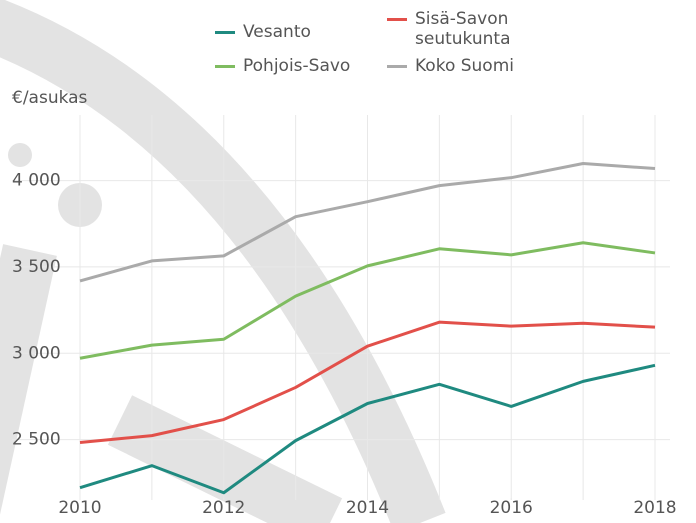  Describe the element at coordinates (464, 66) in the screenshot. I see `legend-label: Koko Suomi` at that location.